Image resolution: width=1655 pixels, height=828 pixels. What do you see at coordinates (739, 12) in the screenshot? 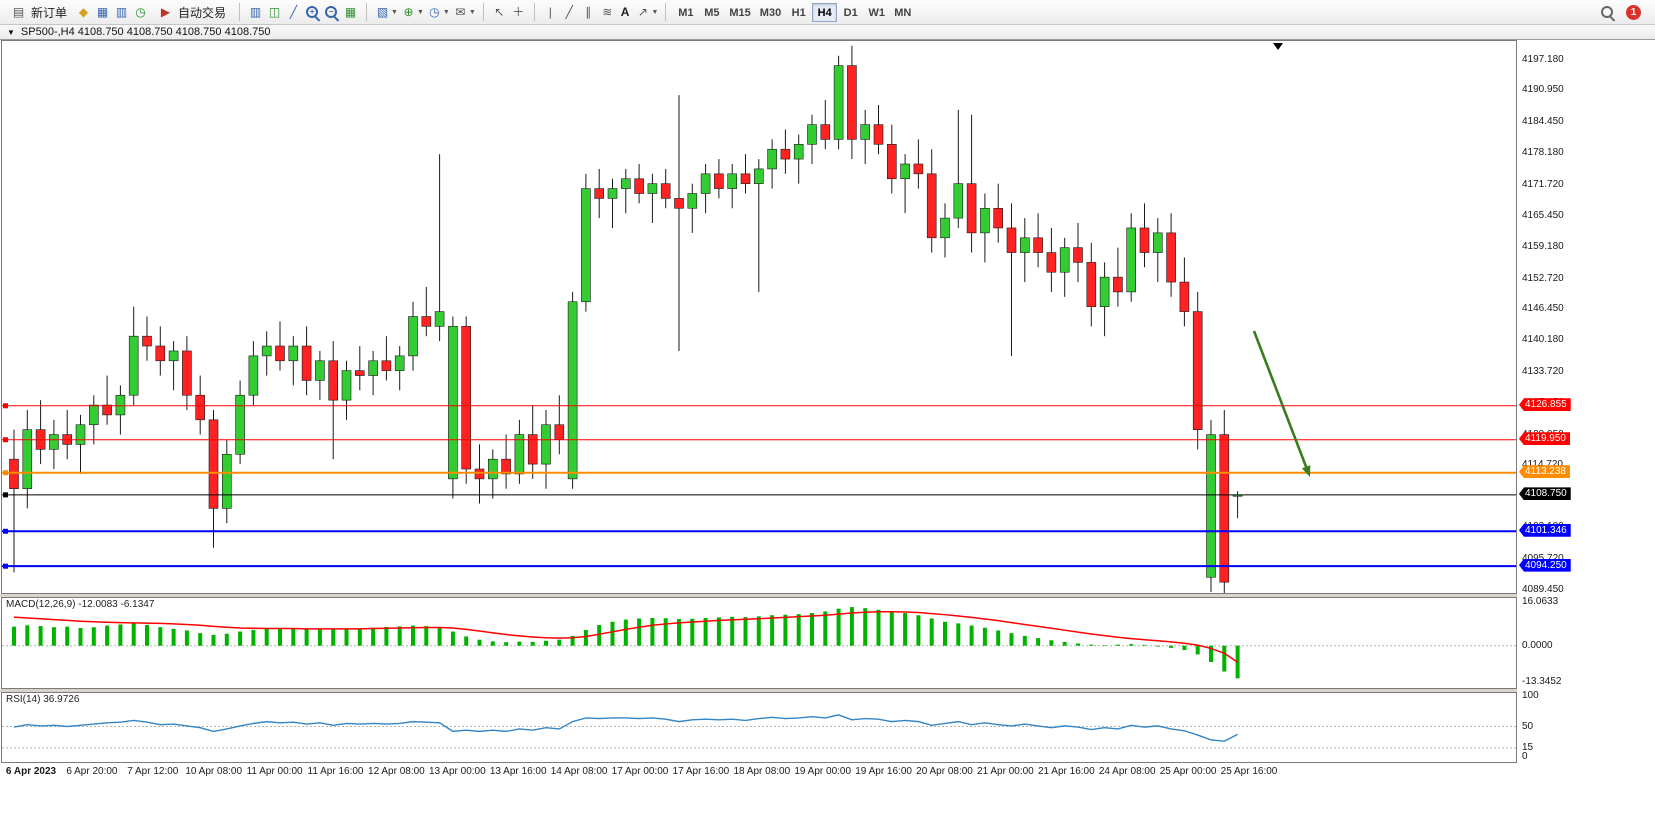
I see `timeframe-m15: M15` at bounding box center [739, 12].